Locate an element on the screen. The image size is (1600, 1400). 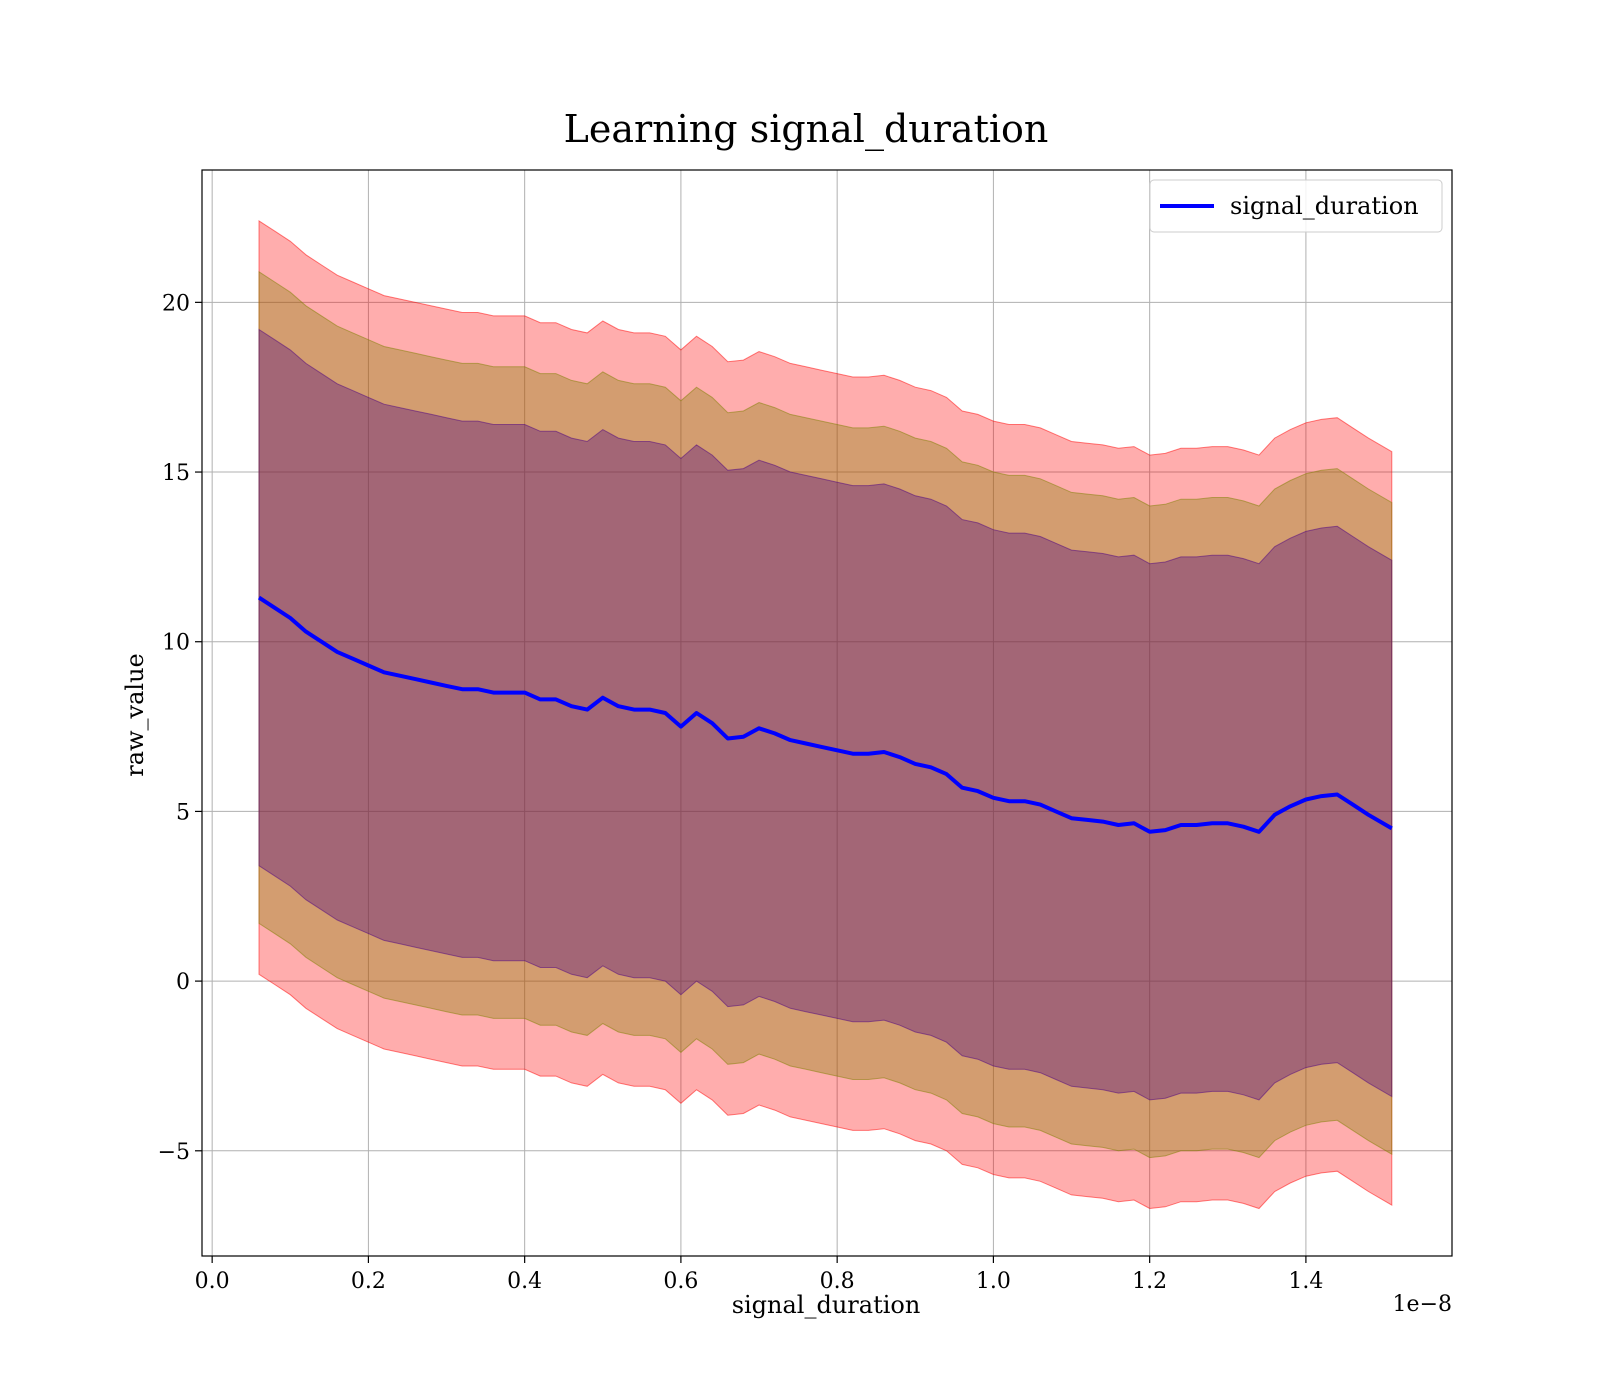
series-line-signal-duration is located at coordinates (825, 714).